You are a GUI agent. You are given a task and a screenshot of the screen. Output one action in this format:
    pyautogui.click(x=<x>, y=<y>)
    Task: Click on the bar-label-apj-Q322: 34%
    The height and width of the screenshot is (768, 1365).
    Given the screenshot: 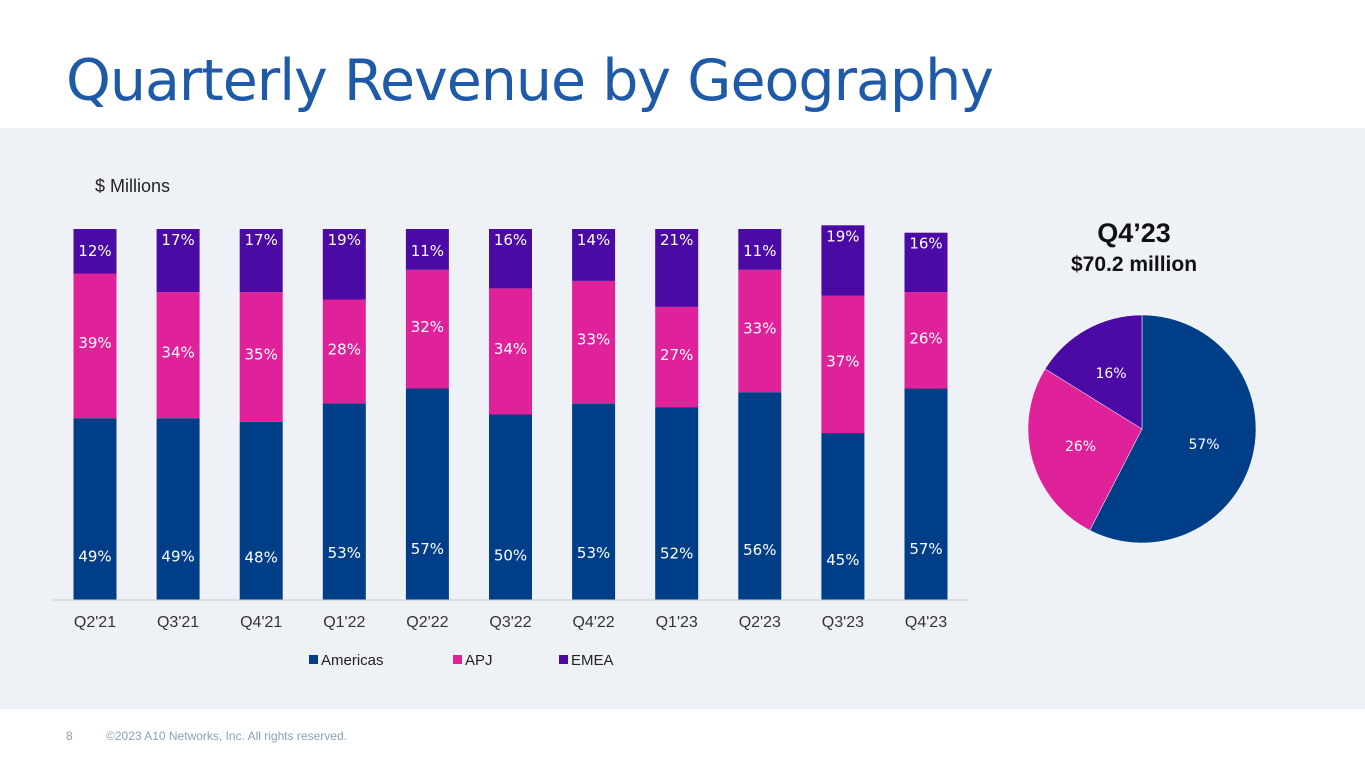 What is the action you would take?
    pyautogui.click(x=510, y=349)
    